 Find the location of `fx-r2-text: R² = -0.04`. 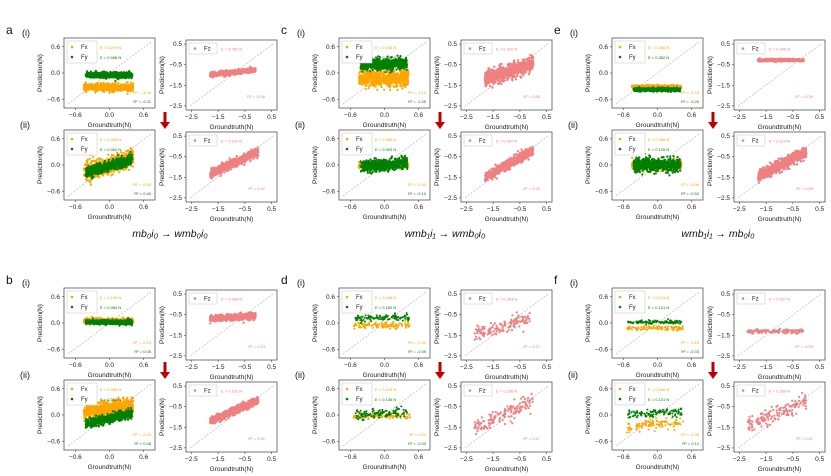

fx-r2-text: R² = -0.04 is located at coordinates (142, 184).